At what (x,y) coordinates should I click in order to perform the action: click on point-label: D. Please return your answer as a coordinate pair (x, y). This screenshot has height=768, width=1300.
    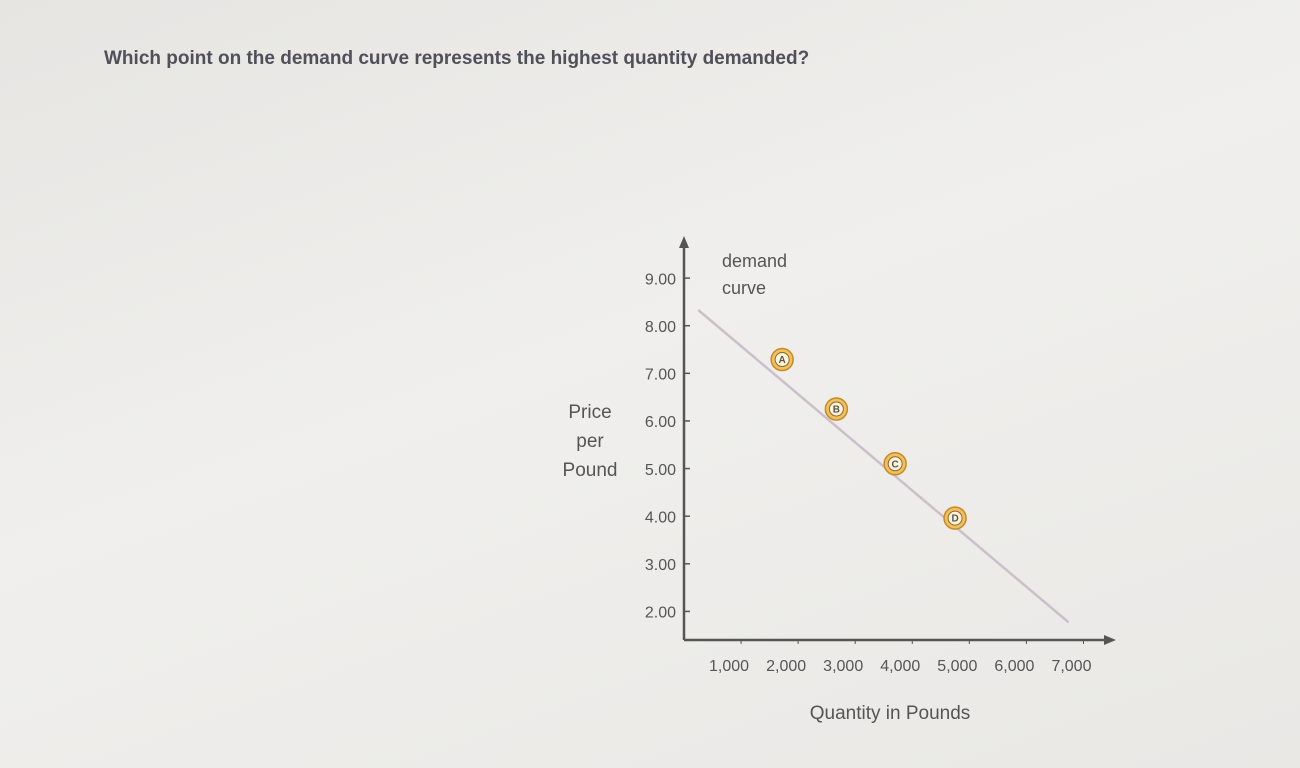
    Looking at the image, I should click on (954, 519).